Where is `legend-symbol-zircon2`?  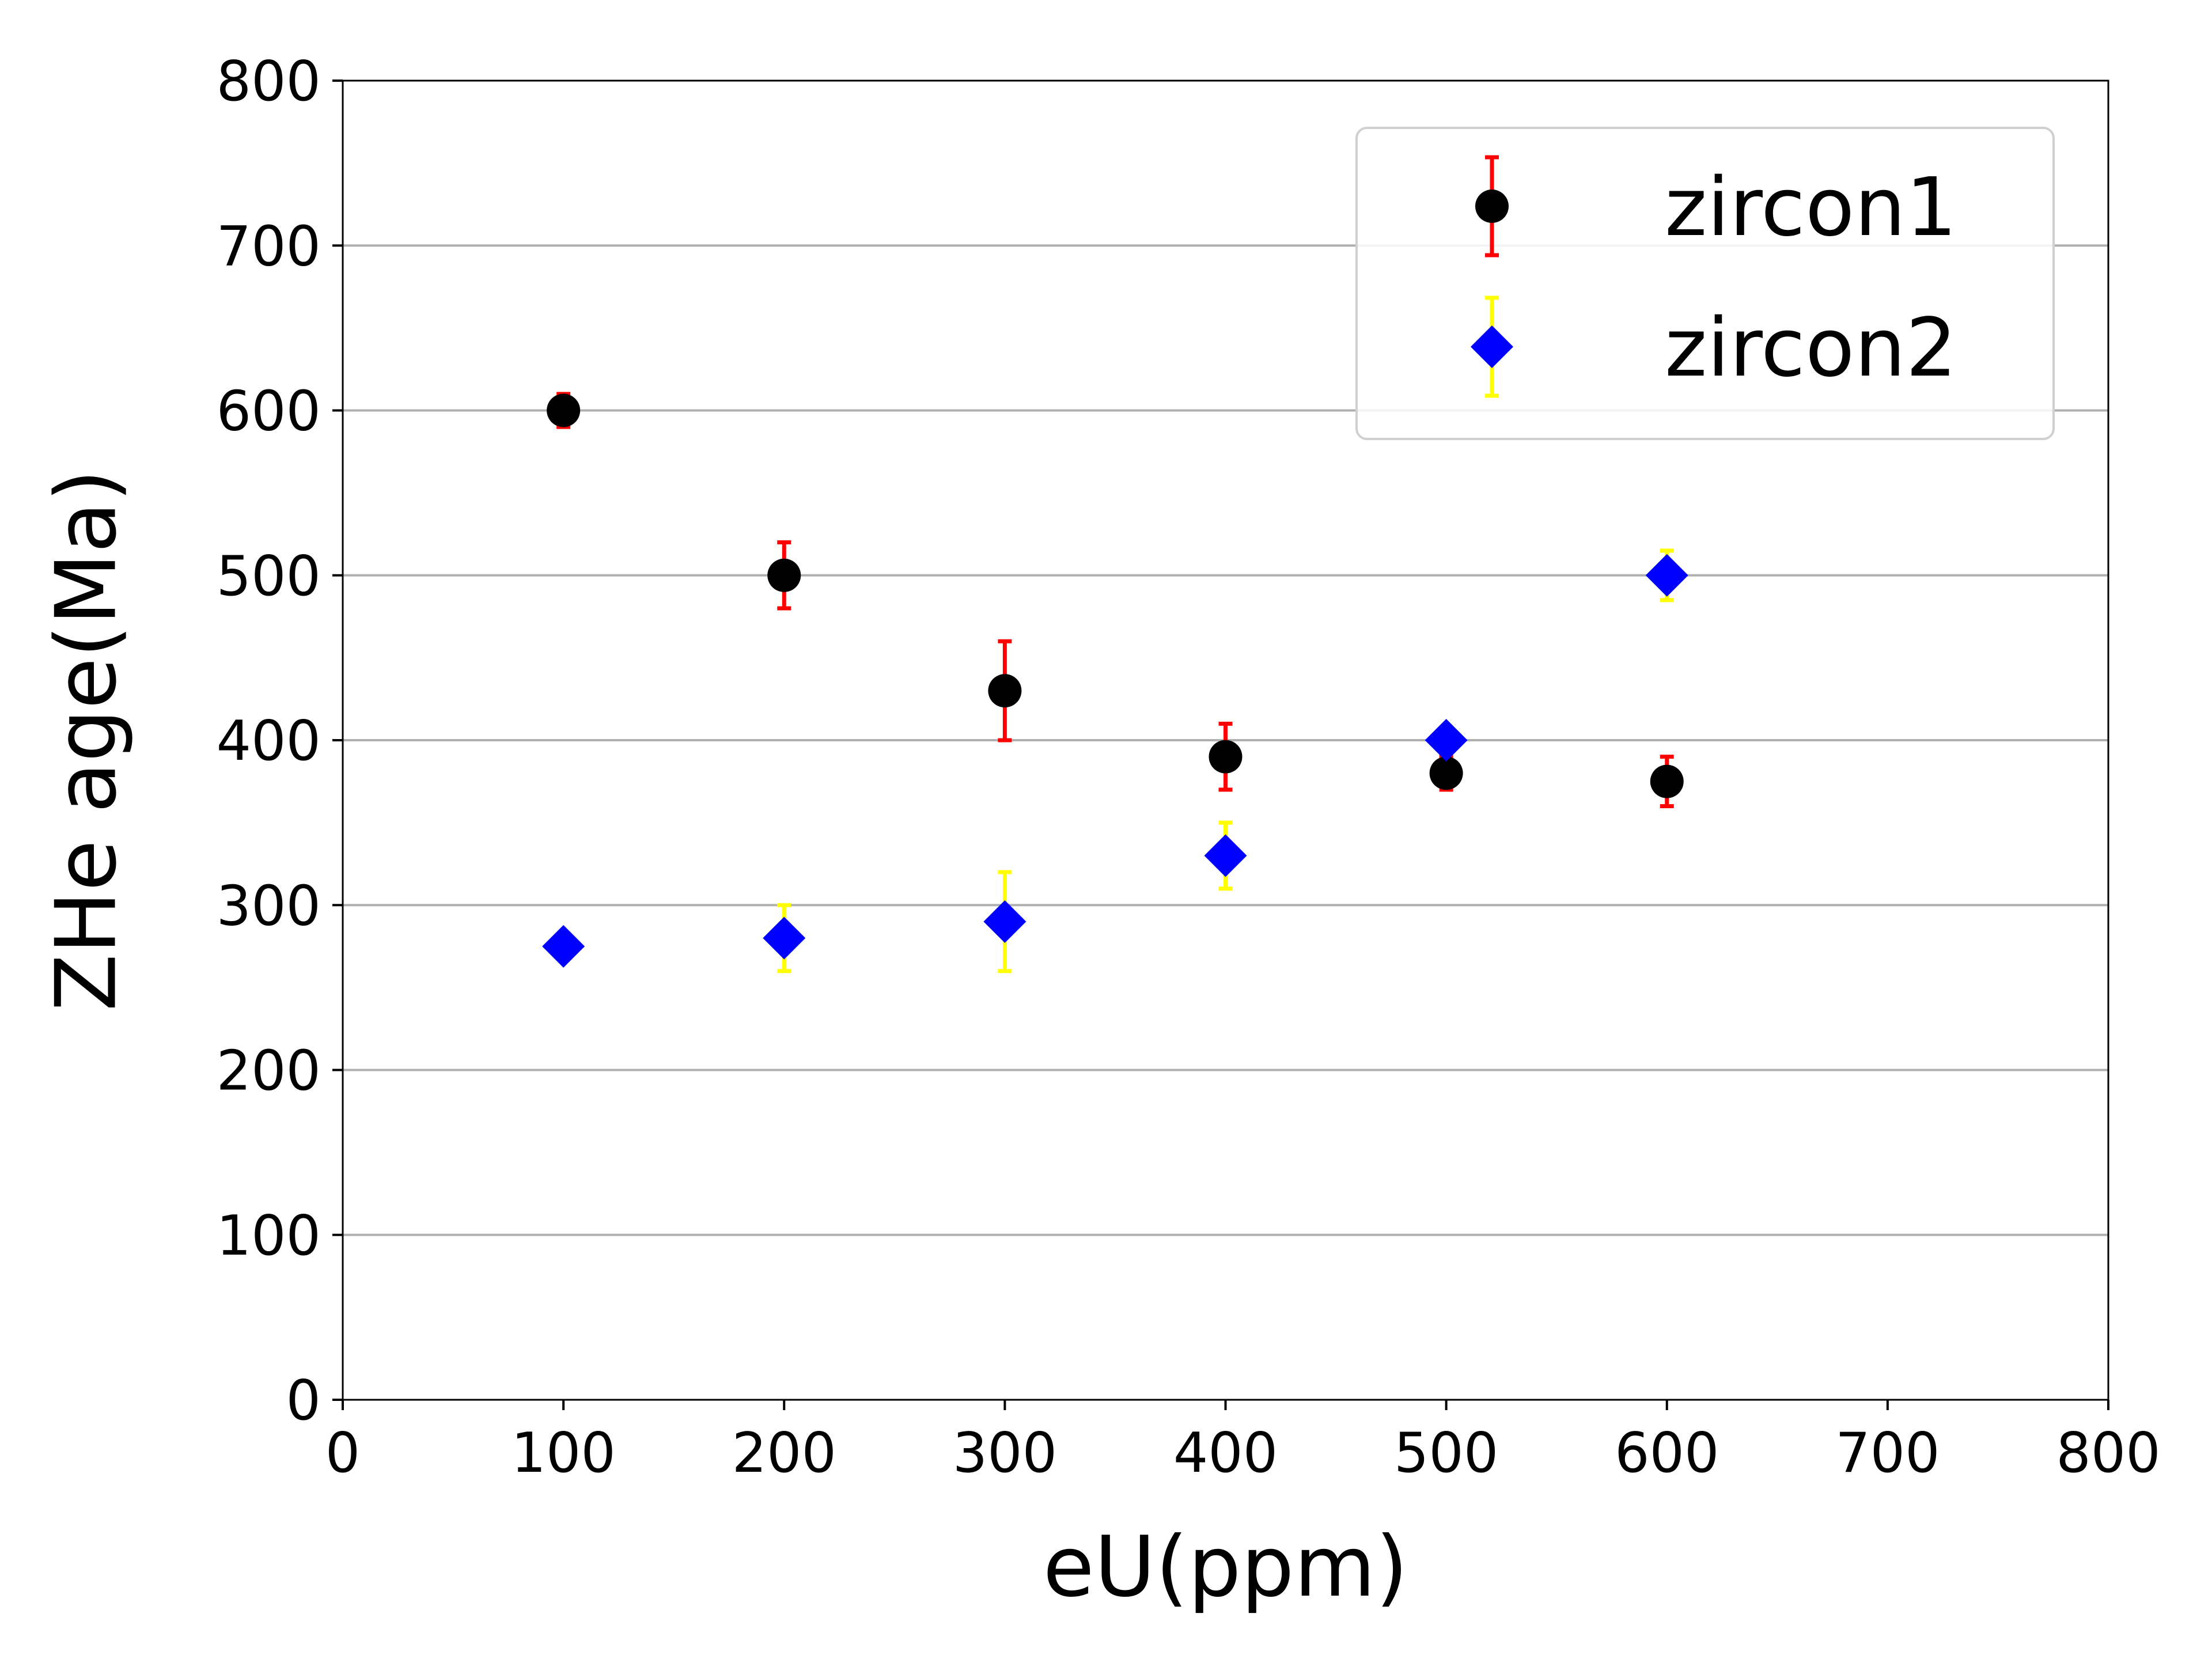 legend-symbol-zircon2 is located at coordinates (1492, 347).